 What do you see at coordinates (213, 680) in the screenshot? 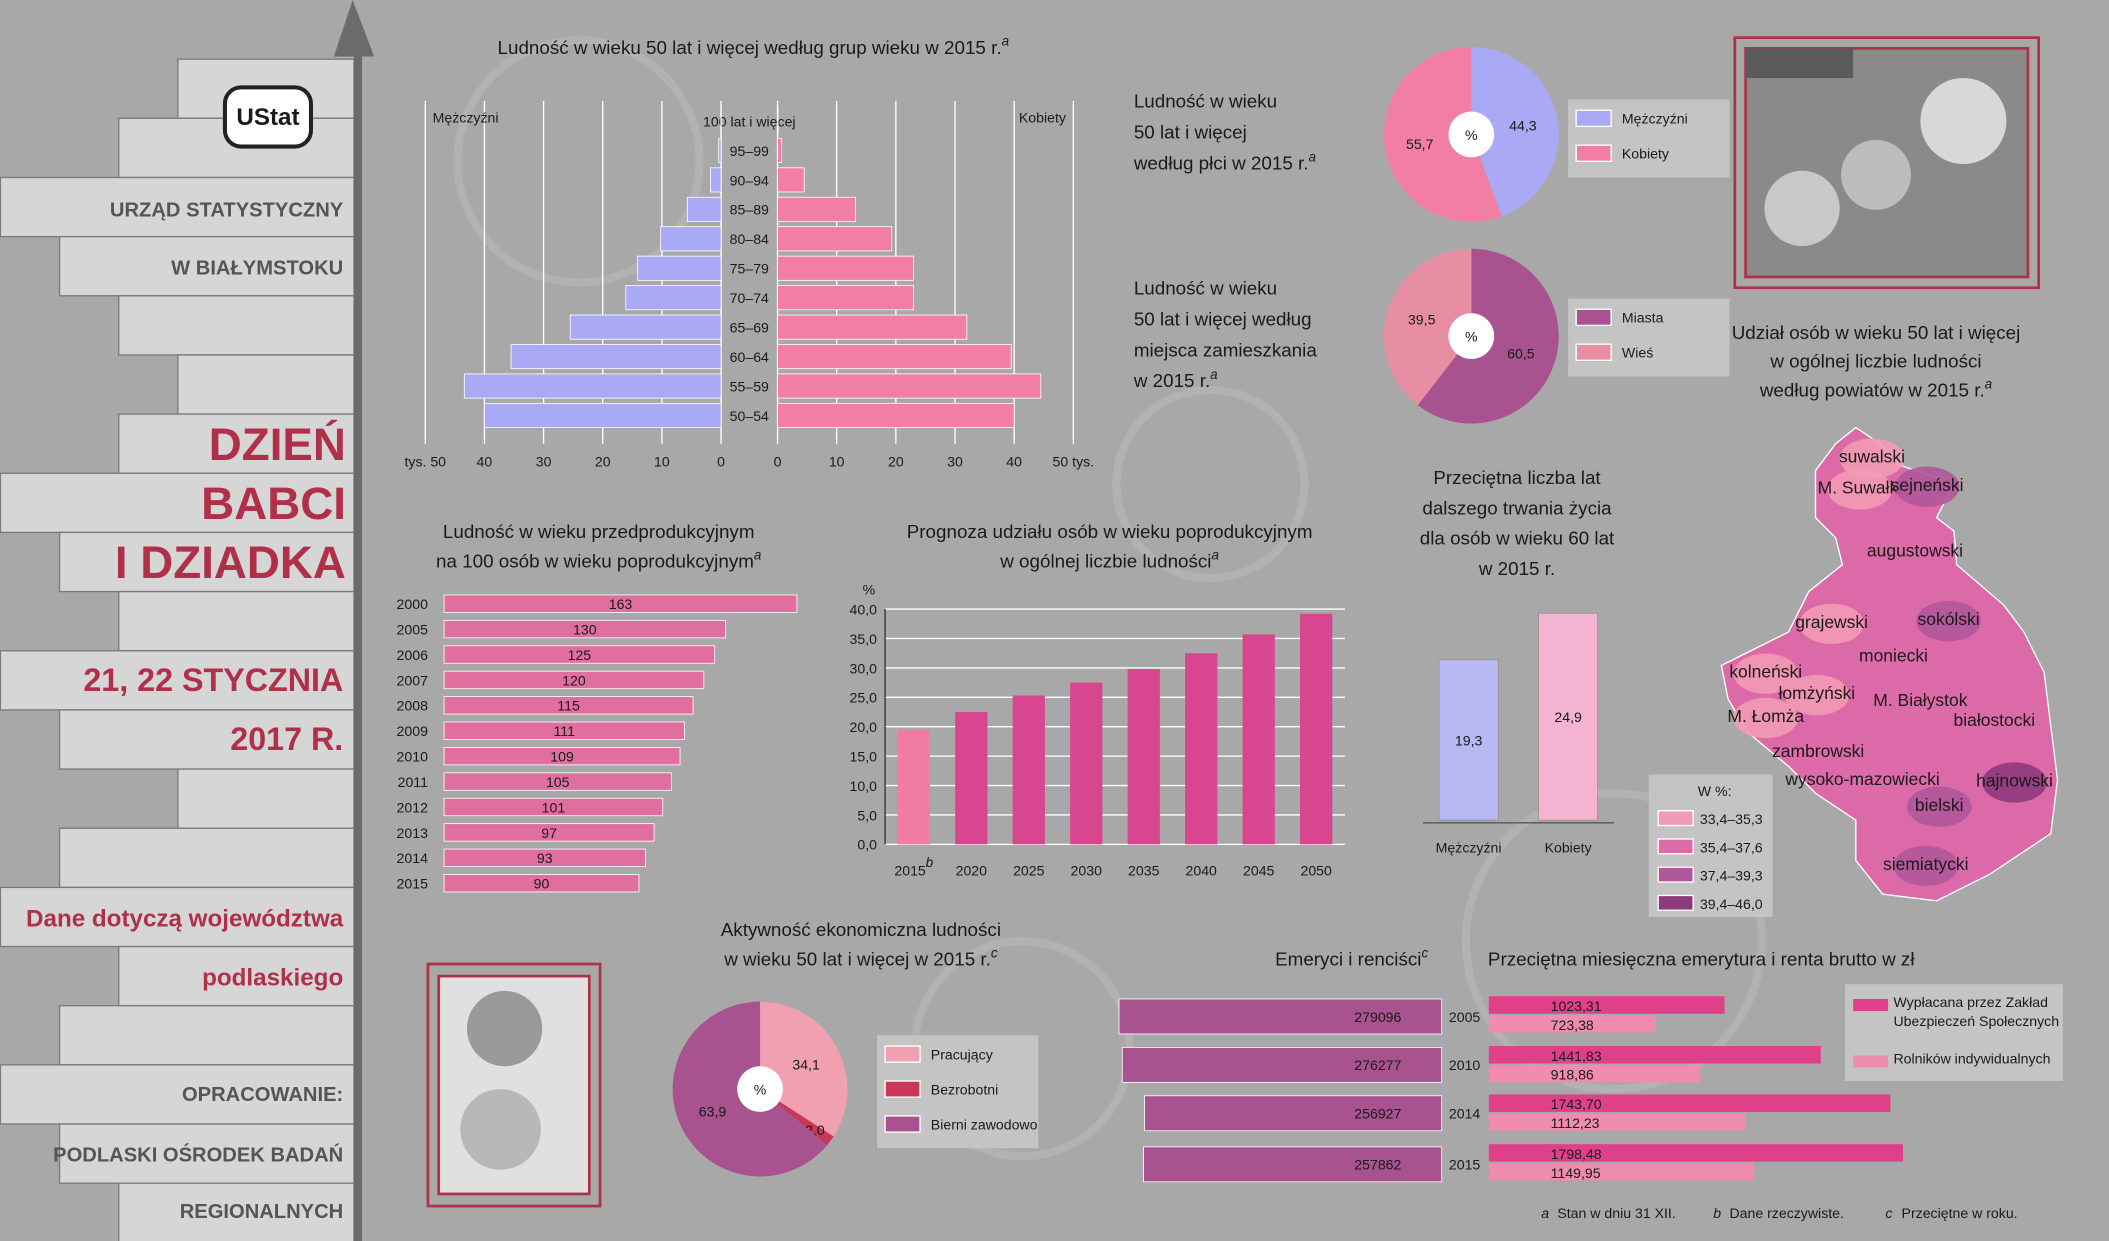
I see `date: 21, 22 STYCZNIA` at bounding box center [213, 680].